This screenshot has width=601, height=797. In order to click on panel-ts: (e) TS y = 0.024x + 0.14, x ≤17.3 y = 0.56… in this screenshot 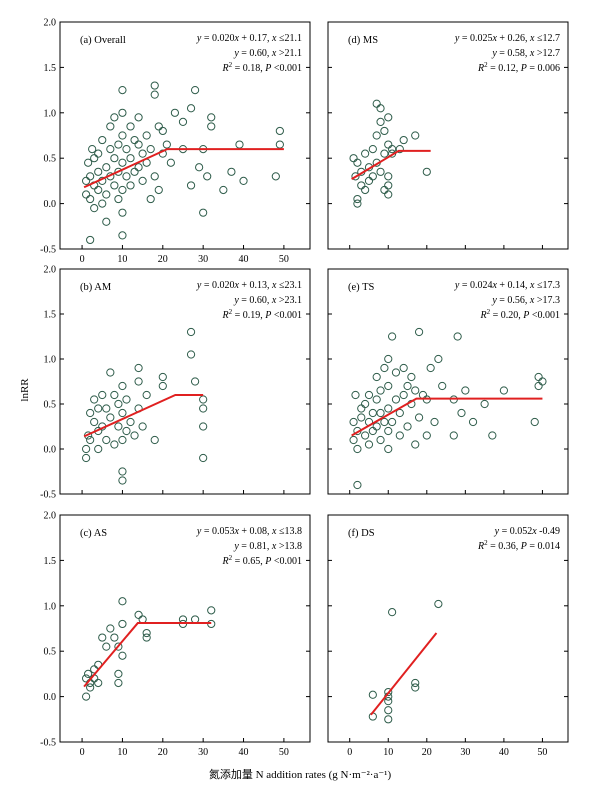, I will do `click(448, 381)`.